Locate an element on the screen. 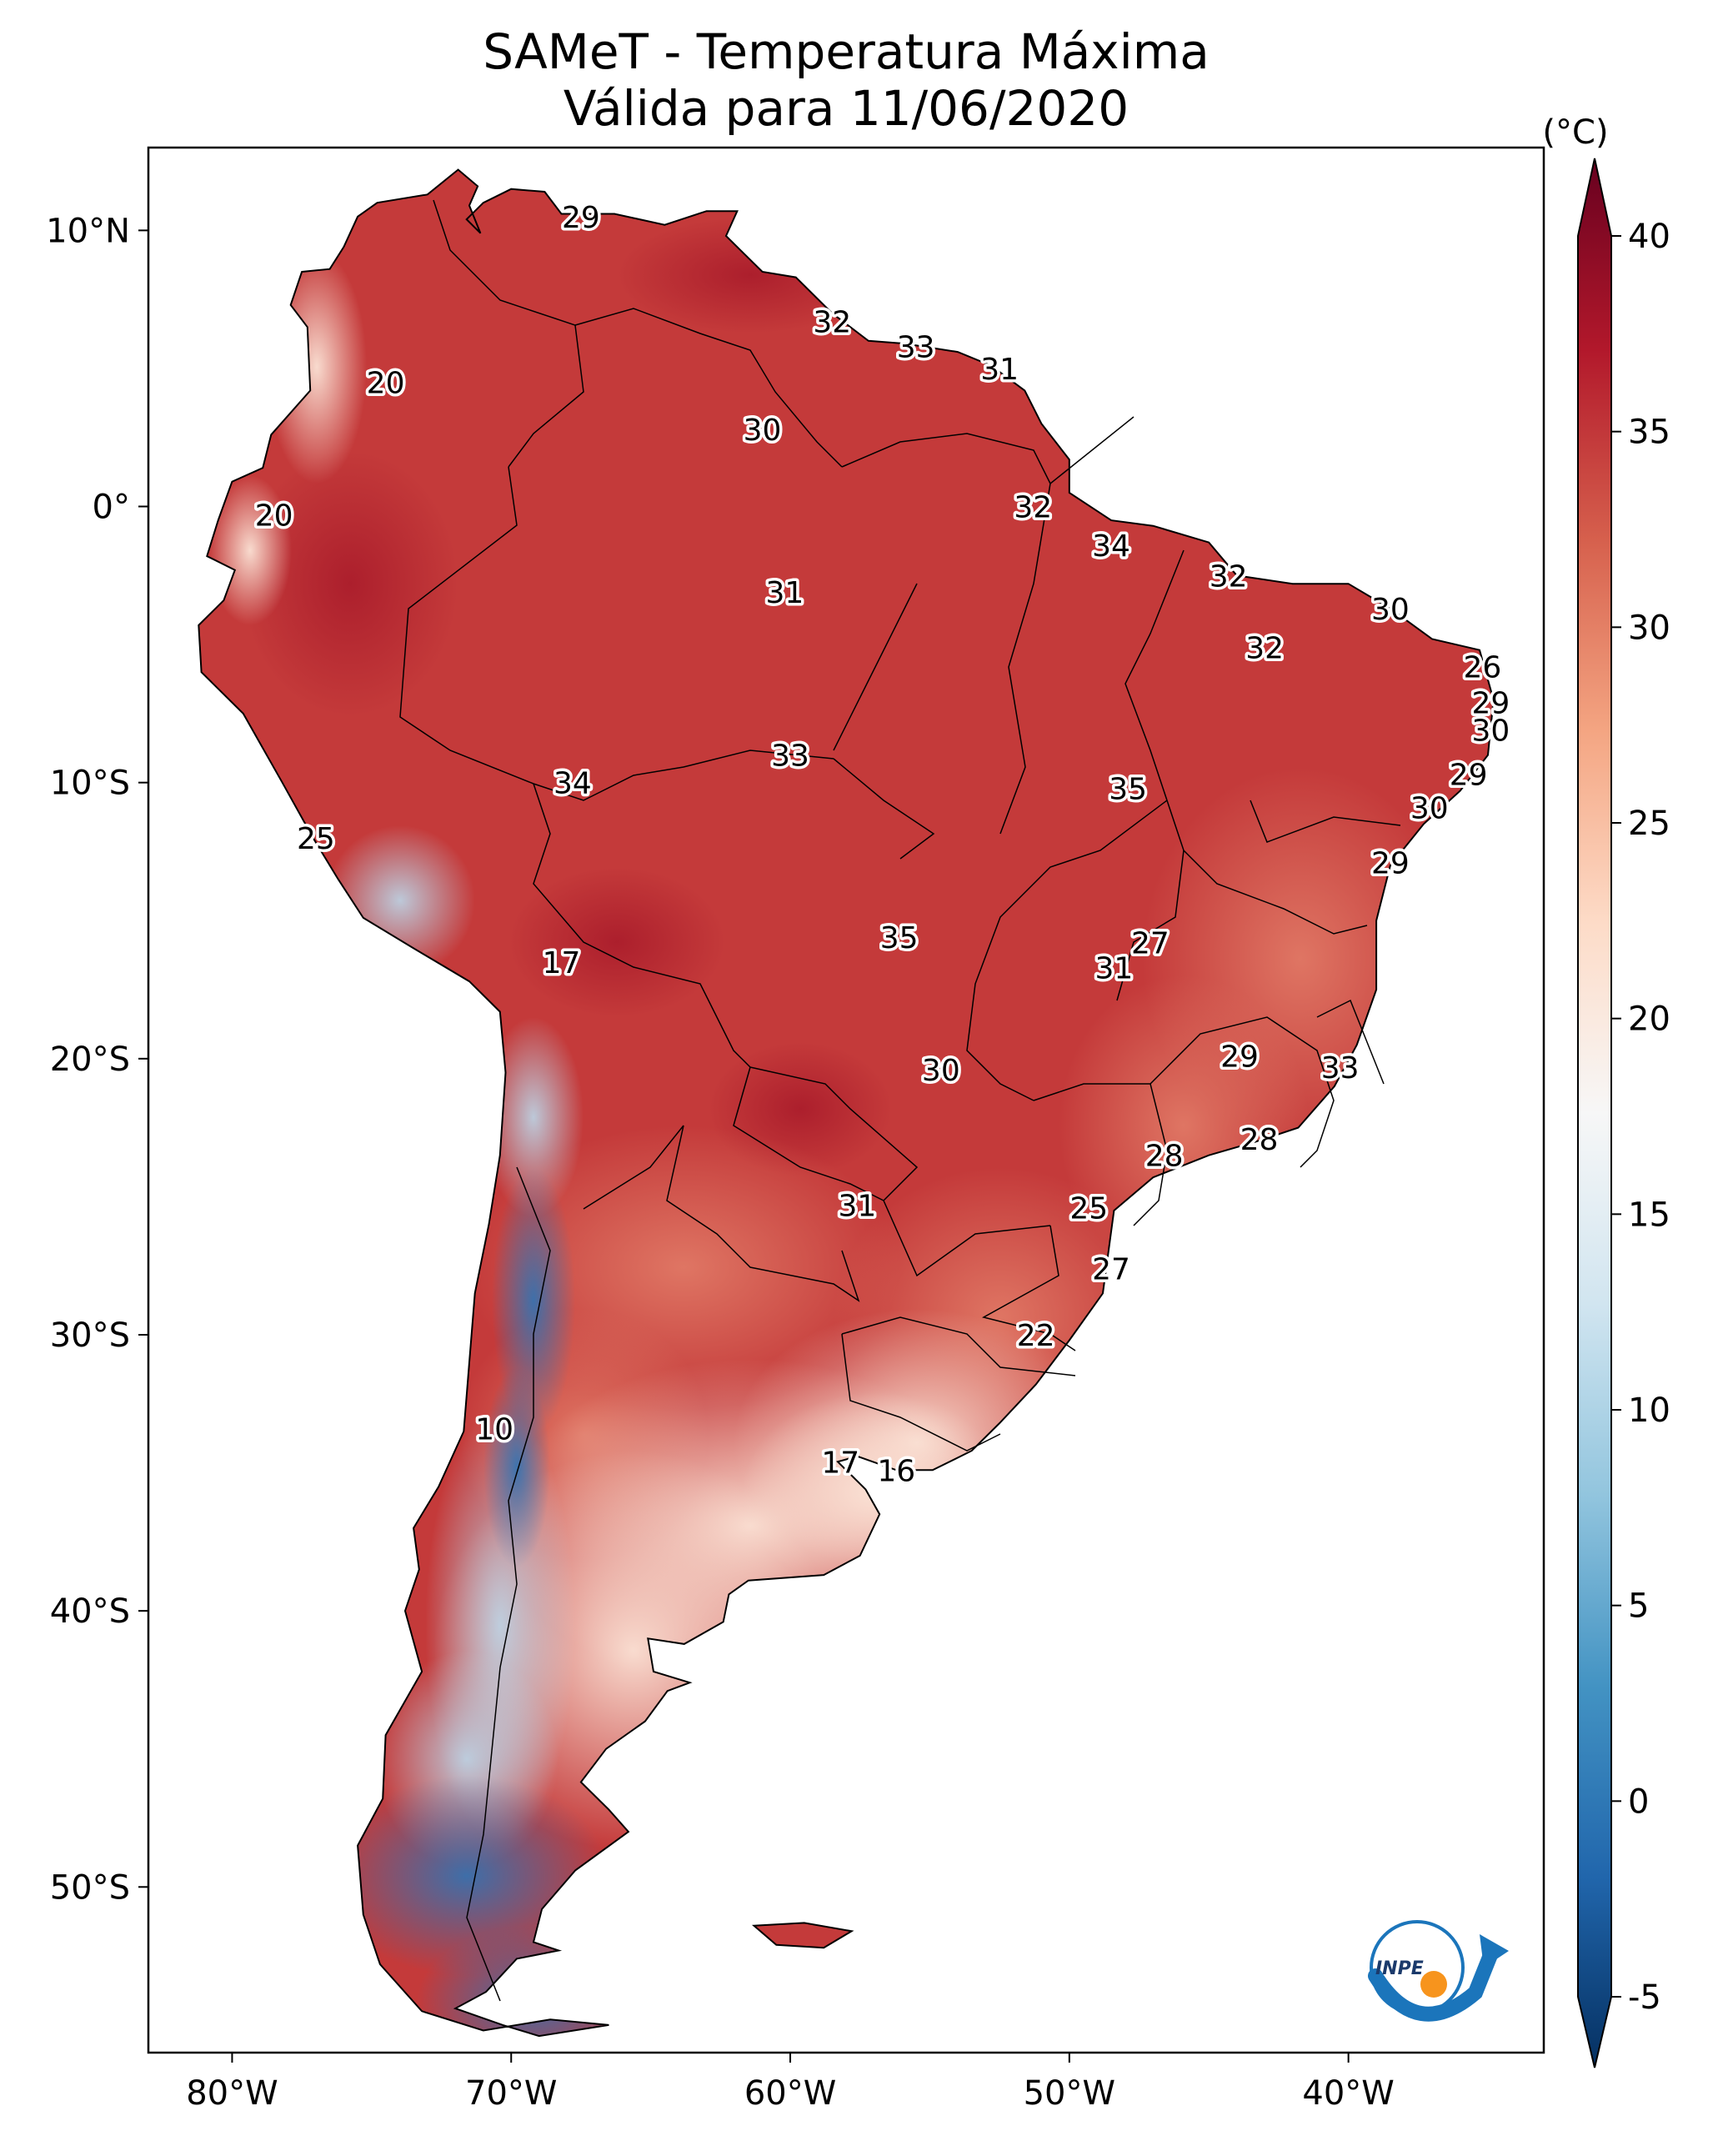  colorbar-tick-label: 30 is located at coordinates (1649, 628).